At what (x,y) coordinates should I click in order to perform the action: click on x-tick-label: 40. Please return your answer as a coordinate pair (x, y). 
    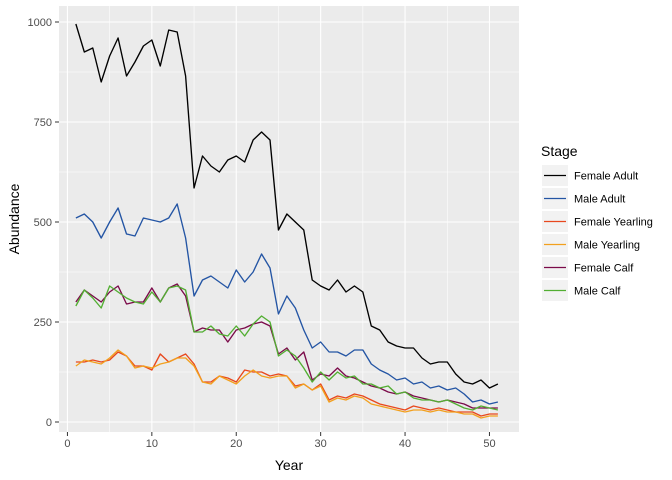
    Looking at the image, I should click on (405, 444).